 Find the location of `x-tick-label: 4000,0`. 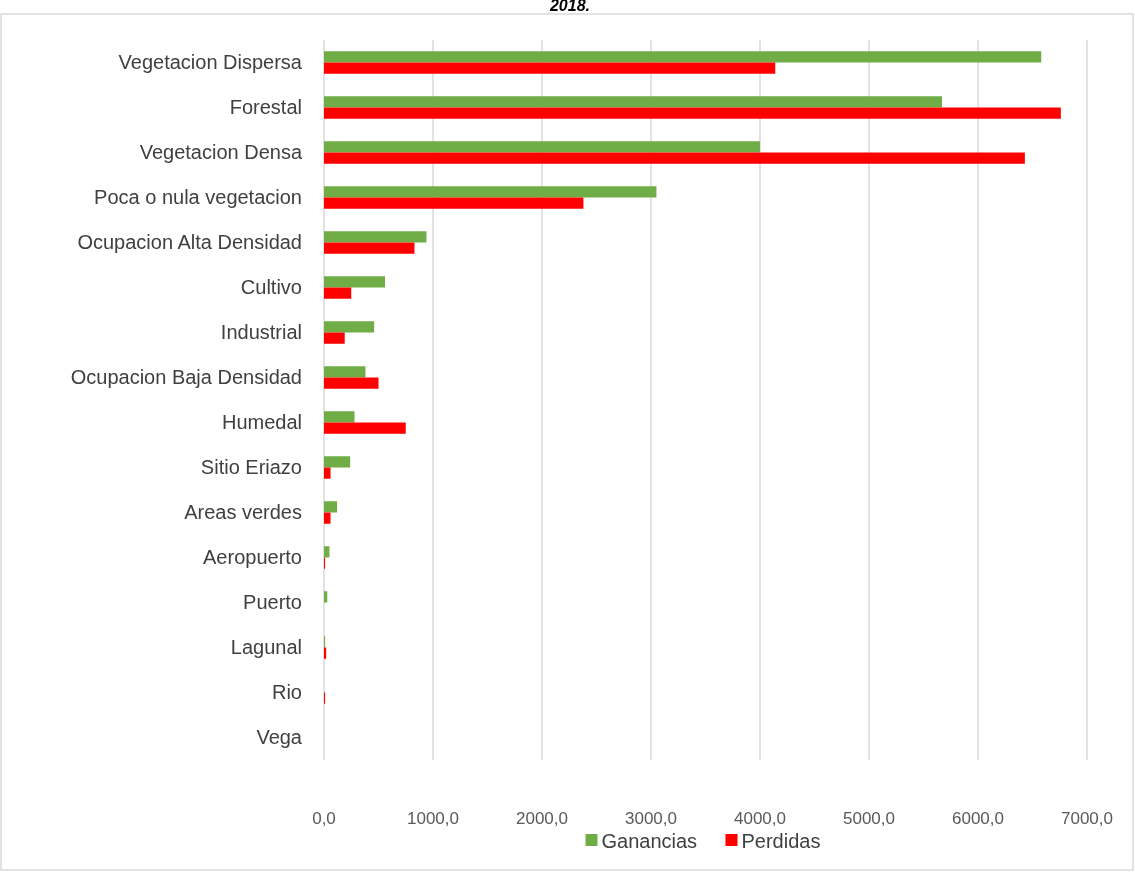

x-tick-label: 4000,0 is located at coordinates (760, 818).